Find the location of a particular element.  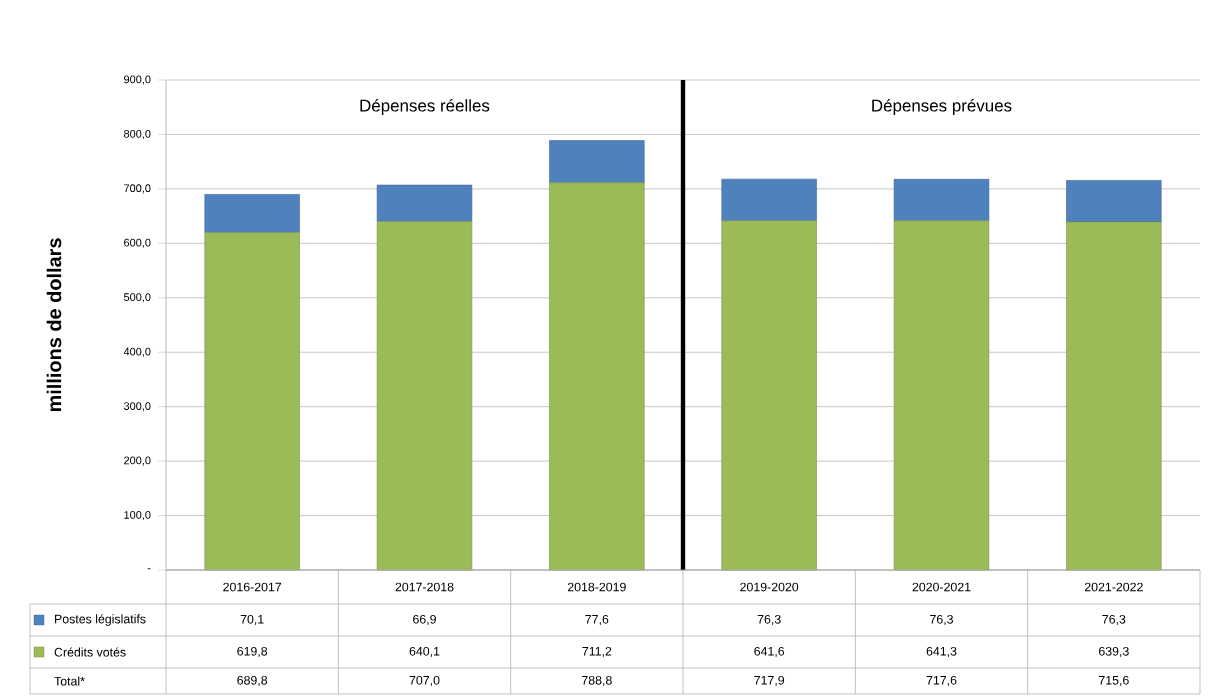

annotation: Dépenses réelles is located at coordinates (425, 106).